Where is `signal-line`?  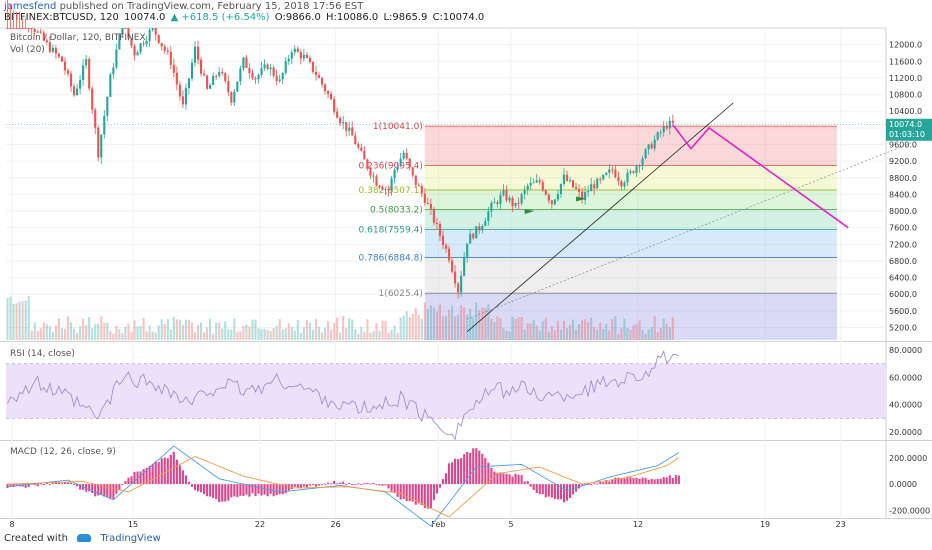 signal-line is located at coordinates (343, 486).